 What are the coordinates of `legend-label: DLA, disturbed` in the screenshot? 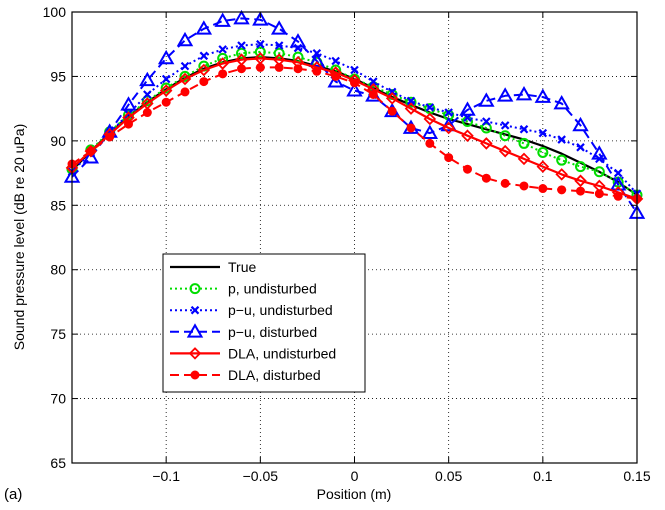 It's located at (274, 375).